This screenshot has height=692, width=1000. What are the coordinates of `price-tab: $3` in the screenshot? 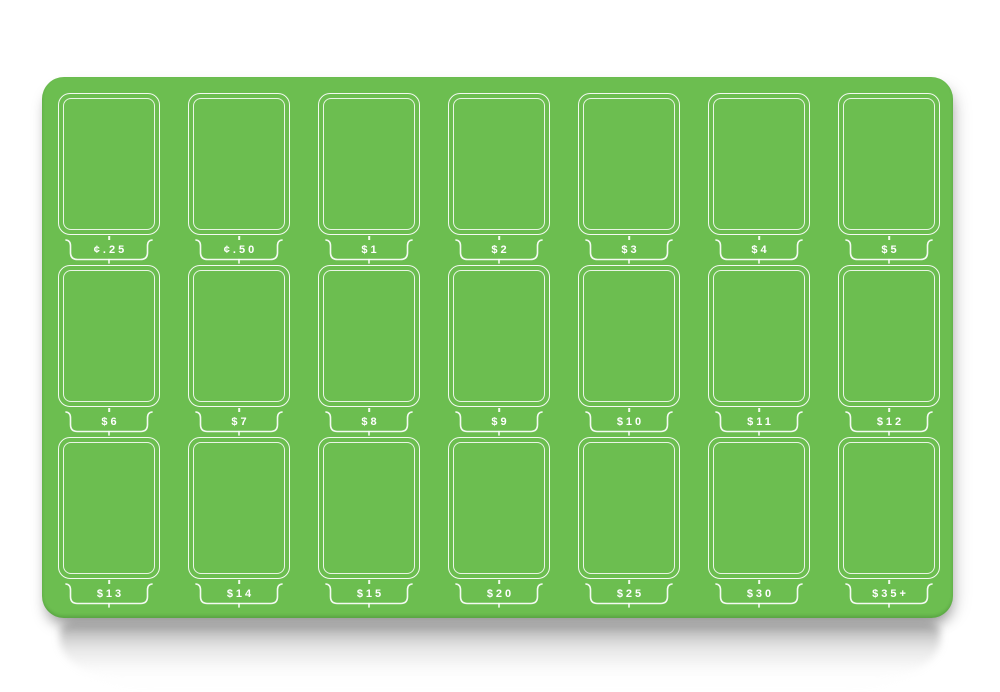 It's located at (629, 252).